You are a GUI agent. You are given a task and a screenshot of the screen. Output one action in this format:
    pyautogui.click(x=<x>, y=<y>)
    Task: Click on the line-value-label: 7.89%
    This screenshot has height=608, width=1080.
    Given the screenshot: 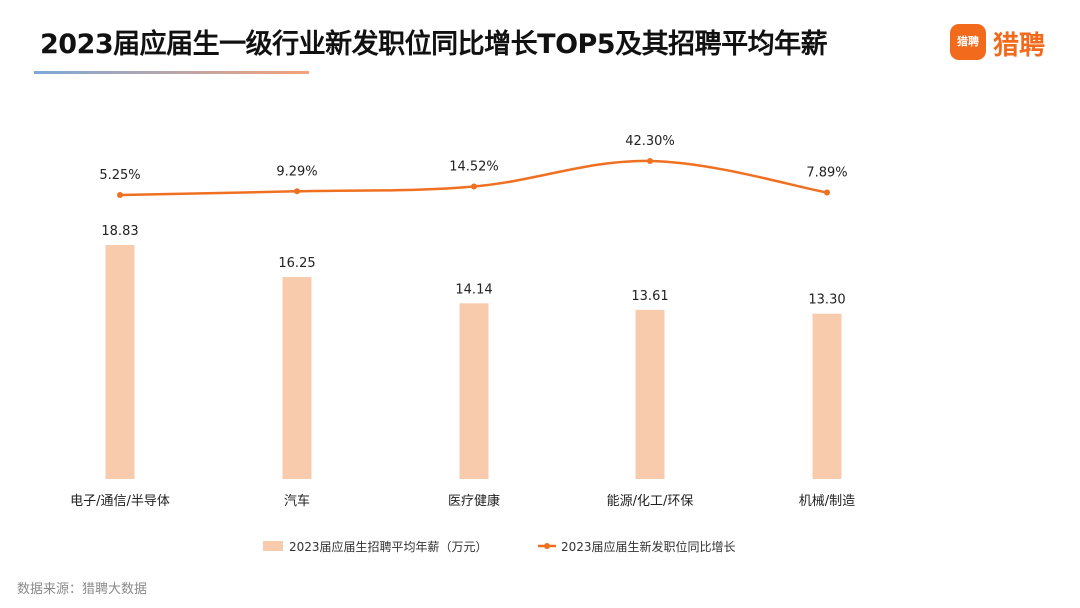 What is the action you would take?
    pyautogui.click(x=826, y=173)
    